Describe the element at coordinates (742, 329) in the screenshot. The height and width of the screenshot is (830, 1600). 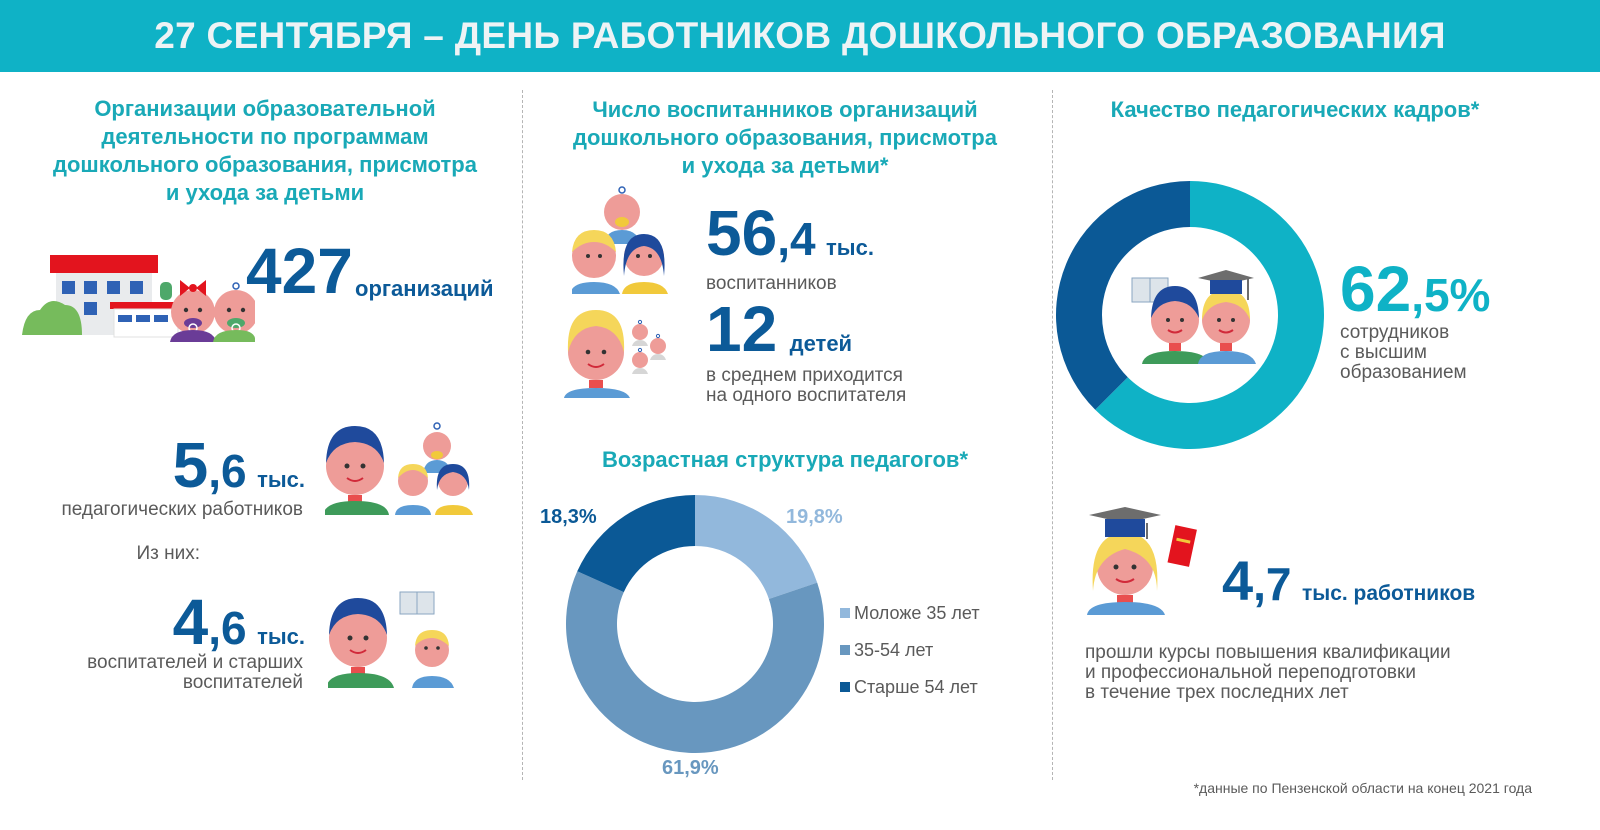
I see `ratio-value: 12` at that location.